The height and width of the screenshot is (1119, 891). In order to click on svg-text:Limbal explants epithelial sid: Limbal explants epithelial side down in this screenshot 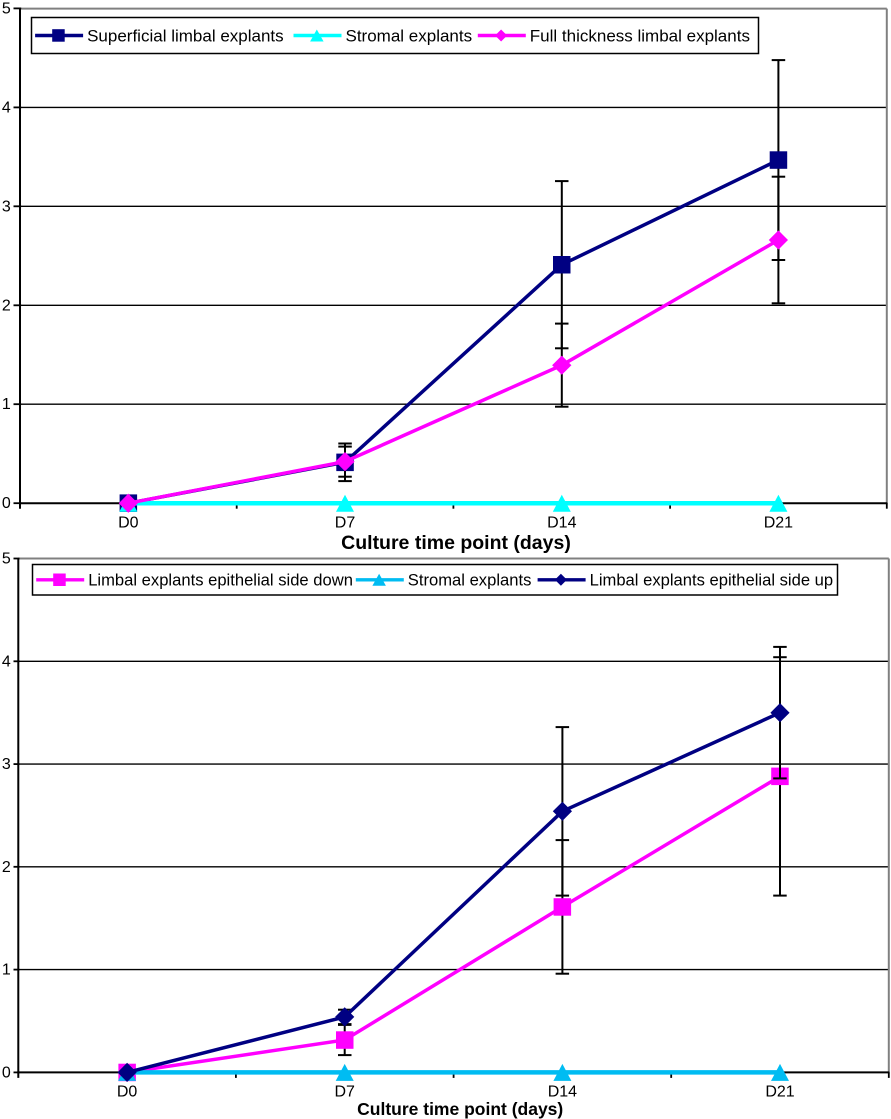, I will do `click(220, 580)`.